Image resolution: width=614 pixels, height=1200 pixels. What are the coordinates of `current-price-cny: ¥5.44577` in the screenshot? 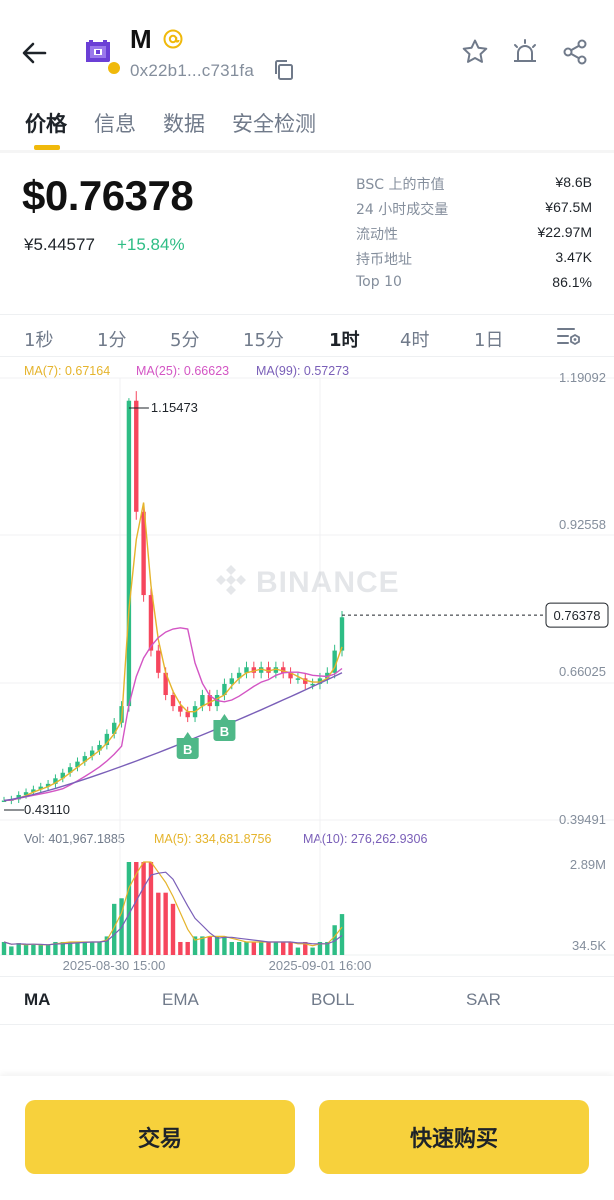 It's located at (59, 244).